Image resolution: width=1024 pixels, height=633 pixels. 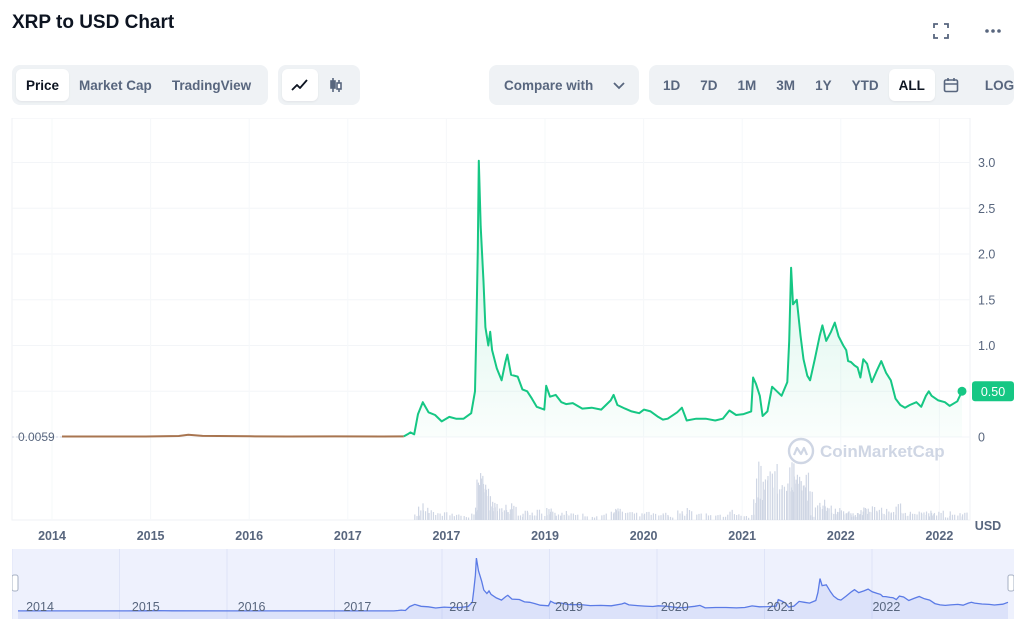 I want to click on navigator-left-handle, so click(x=15, y=583).